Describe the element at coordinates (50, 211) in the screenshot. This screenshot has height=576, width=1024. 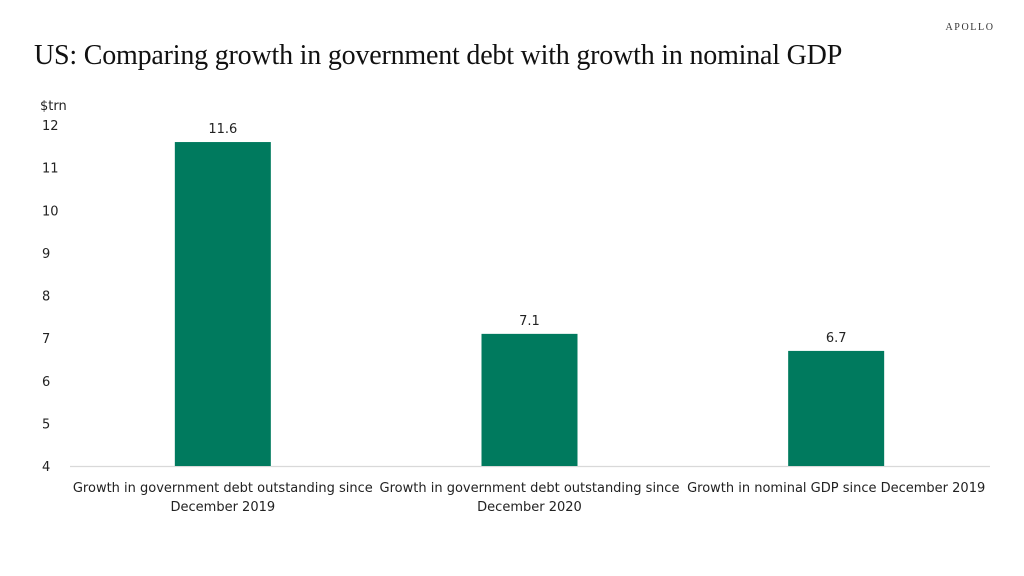
I see `y-tick-label: 10` at that location.